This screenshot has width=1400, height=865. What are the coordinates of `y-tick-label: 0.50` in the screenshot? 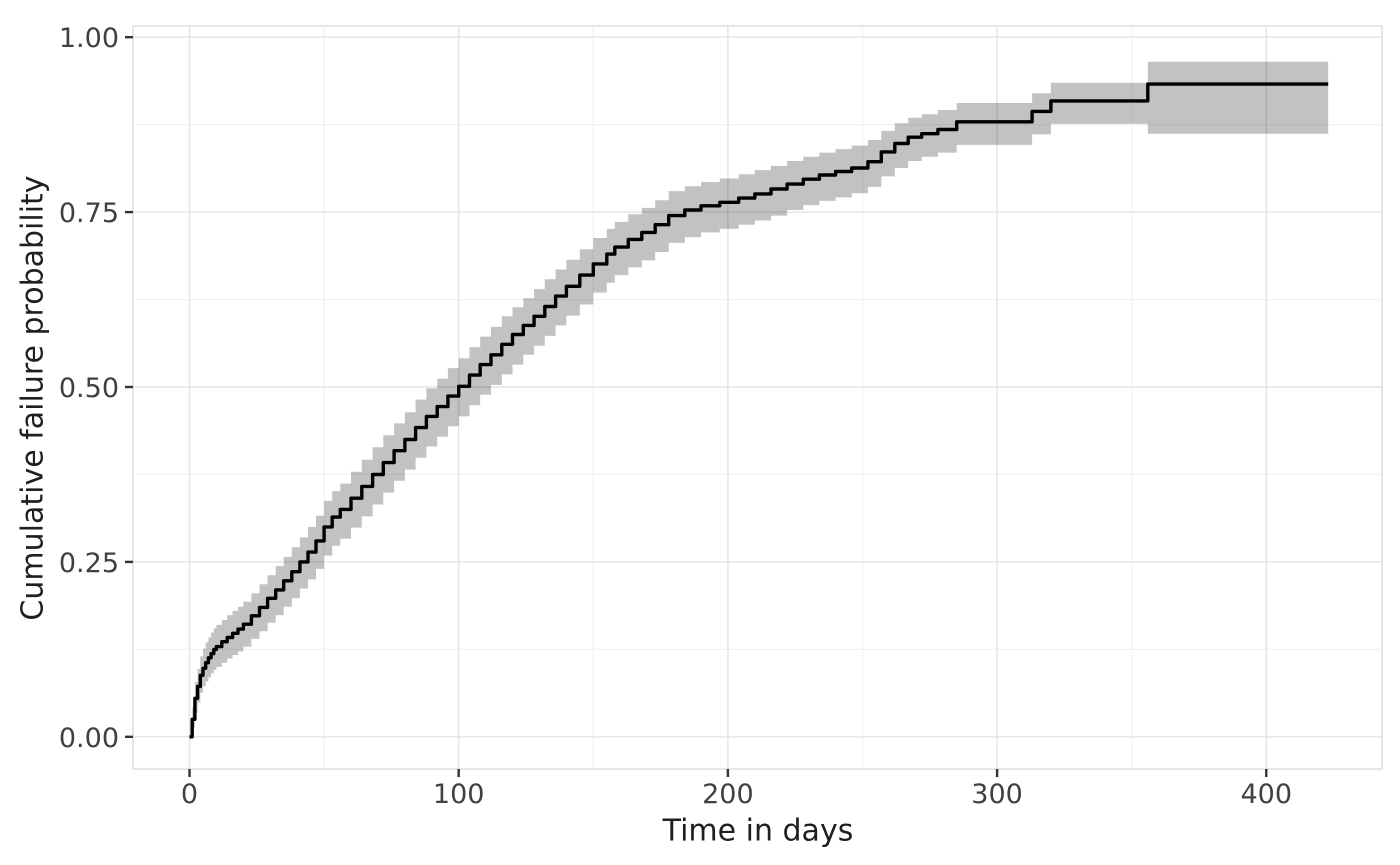 It's located at (89, 388).